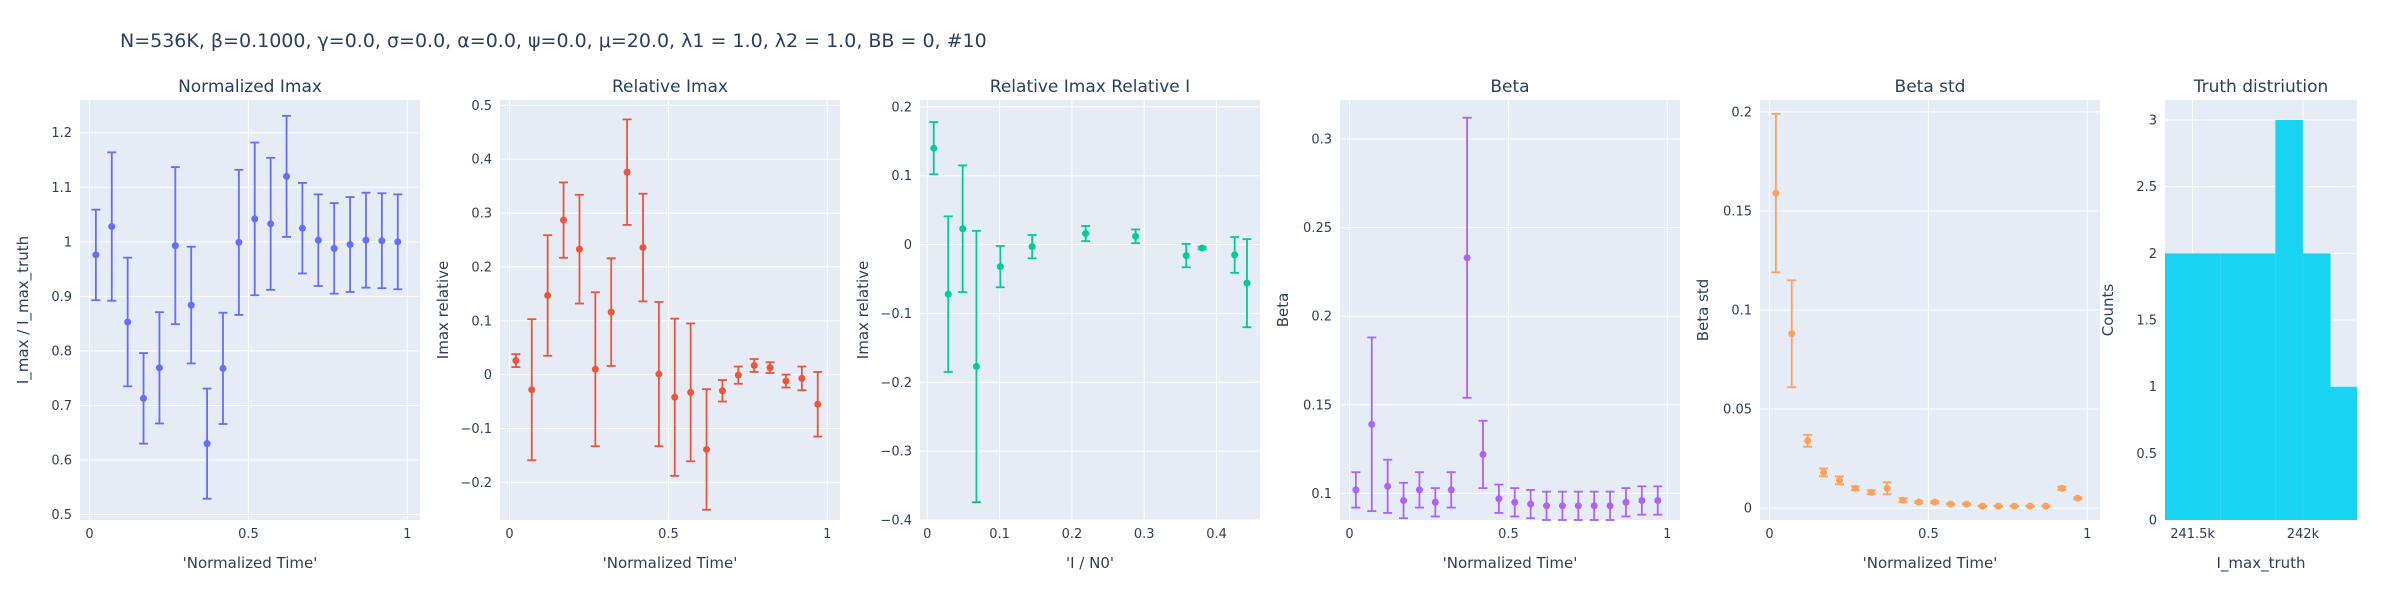 The image size is (2400, 600). What do you see at coordinates (1283, 310) in the screenshot?
I see `y-axis-label: Beta` at bounding box center [1283, 310].